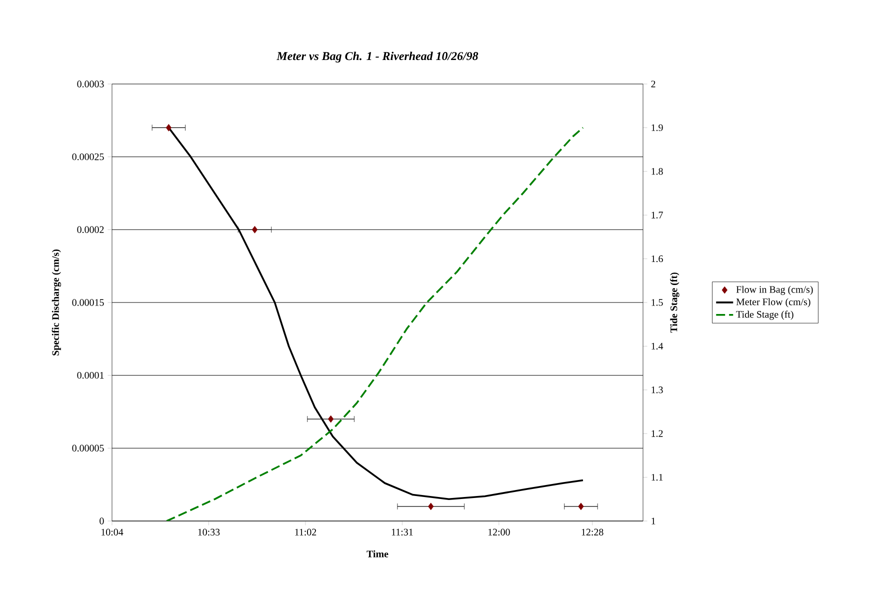  What do you see at coordinates (765, 315) in the screenshot?
I see `legend-label: Tide Stage (ft)` at bounding box center [765, 315].